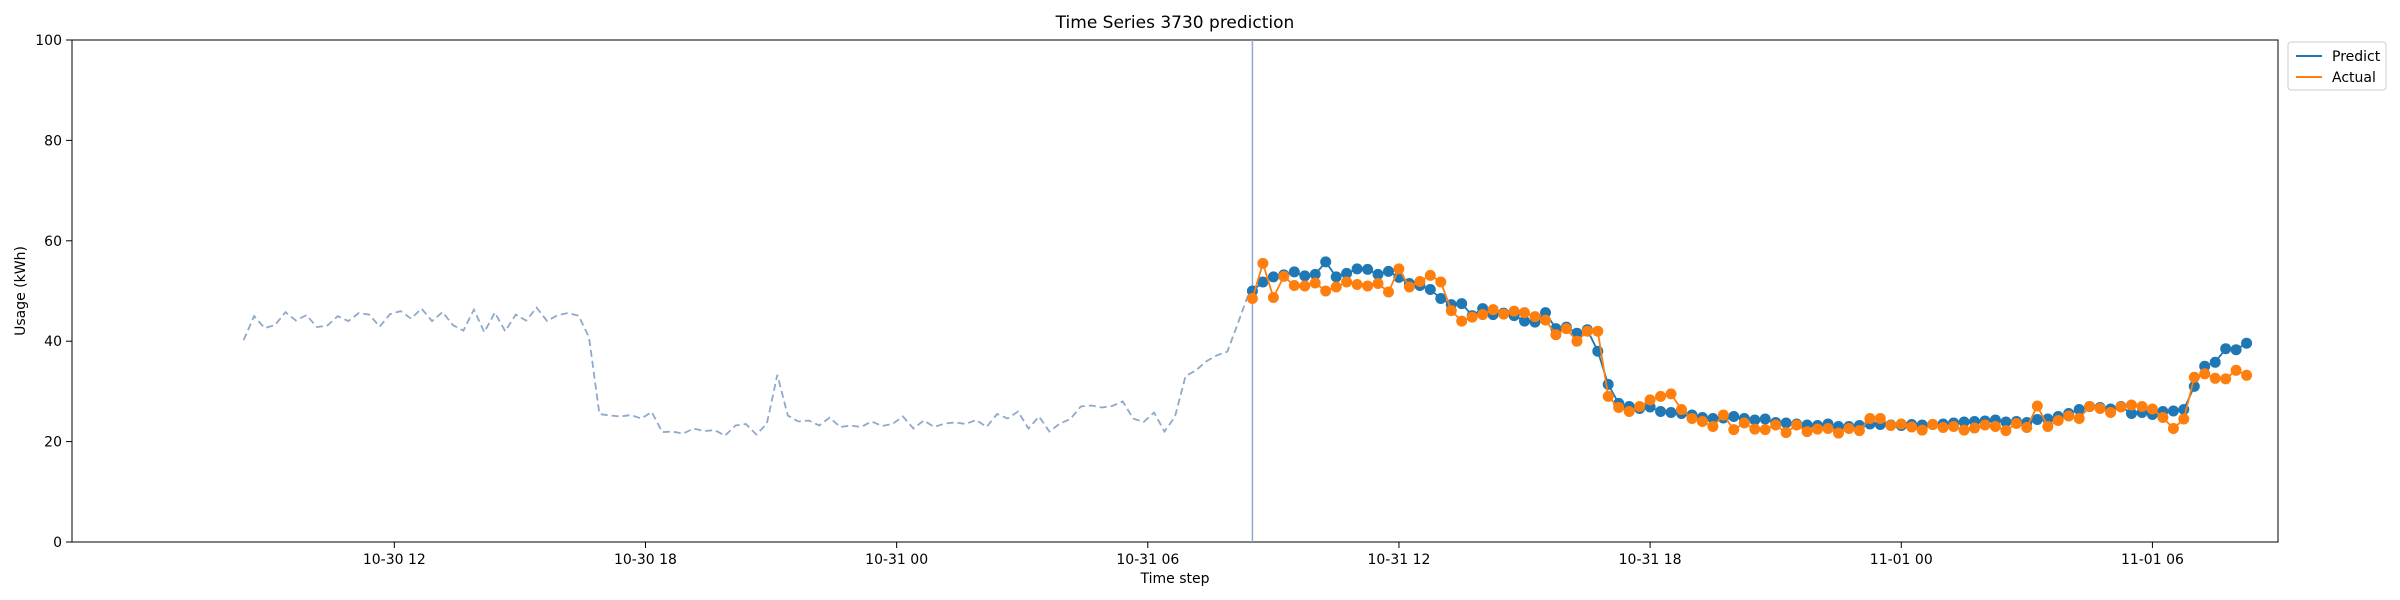  Describe the element at coordinates (2152, 560) in the screenshot. I see `x-tick-label: 11-01 06` at that location.